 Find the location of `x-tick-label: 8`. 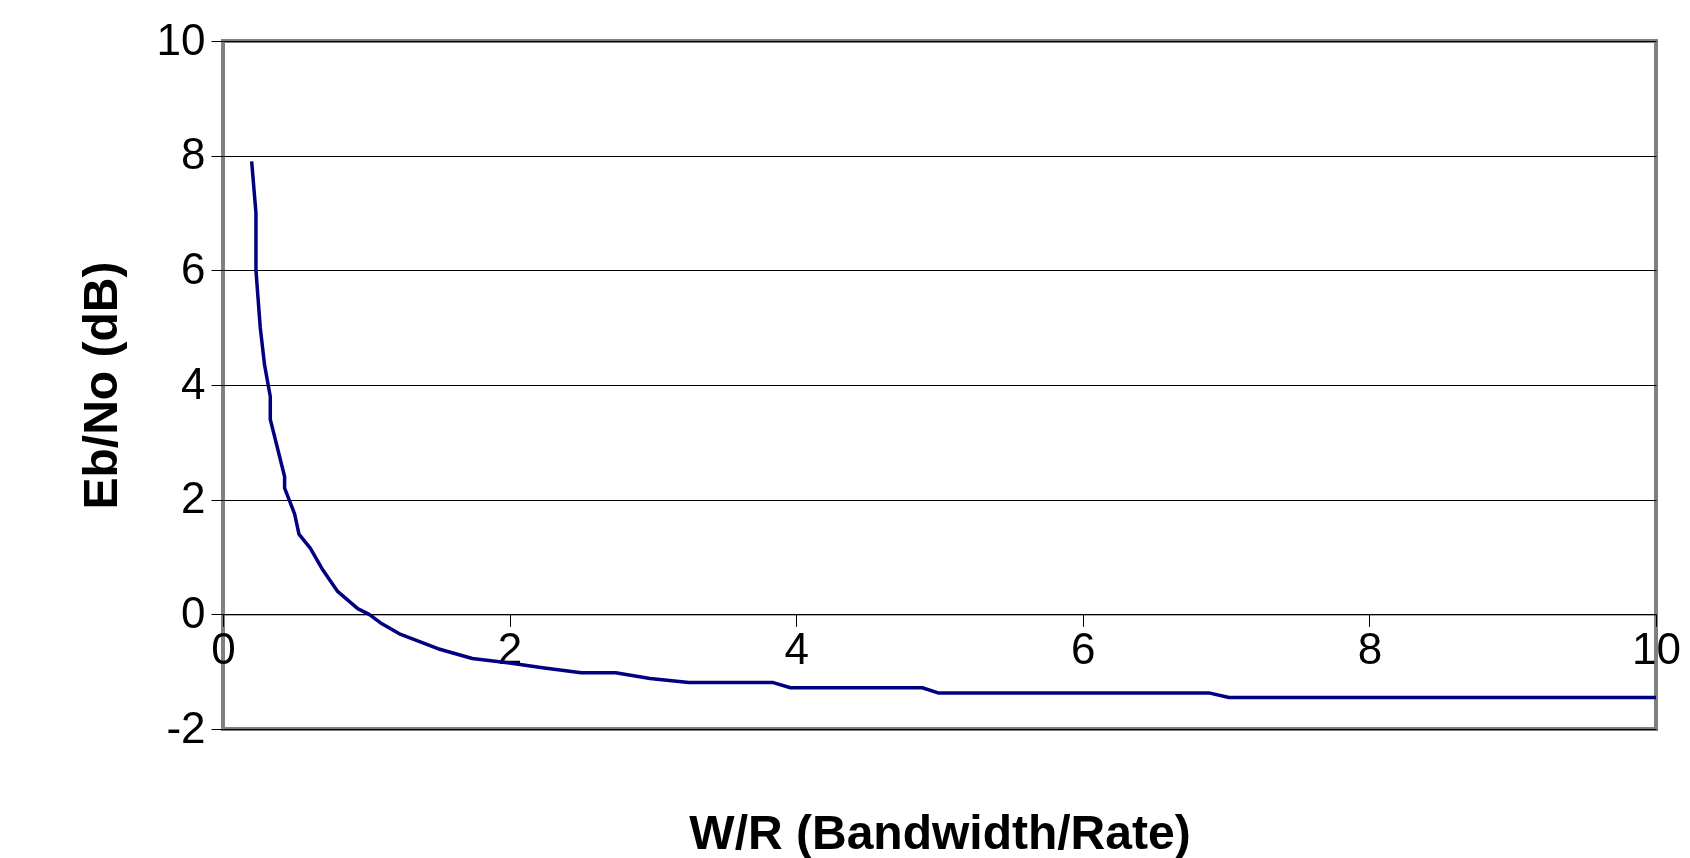

x-tick-label: 8 is located at coordinates (1370, 648).